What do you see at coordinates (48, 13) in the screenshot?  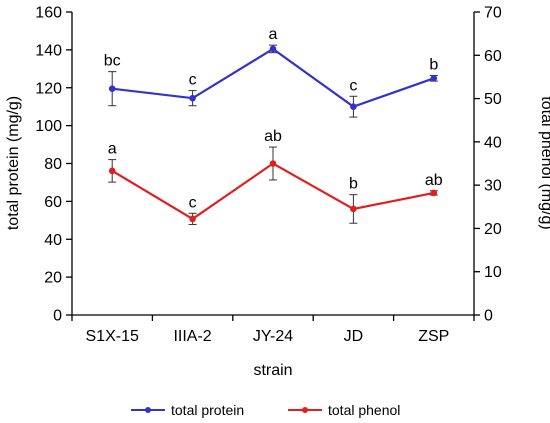 I see `left-tick-label: 160` at bounding box center [48, 13].